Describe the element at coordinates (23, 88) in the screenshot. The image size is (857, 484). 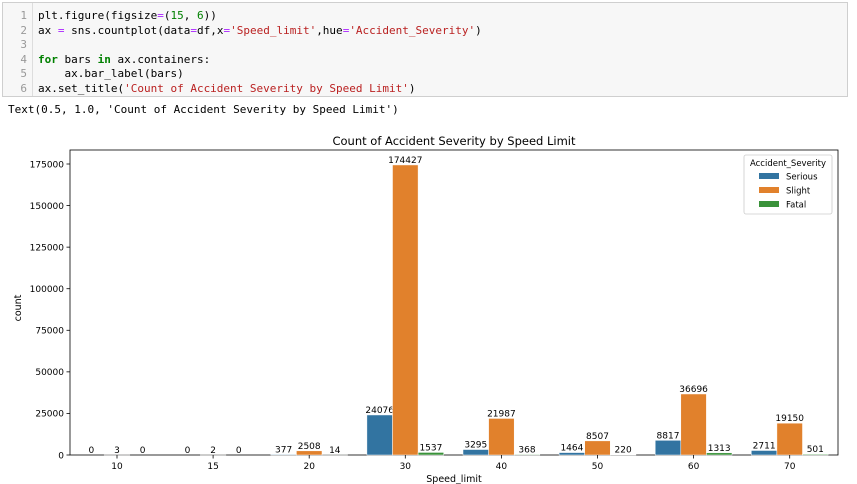
I see `line-number: 6` at that location.